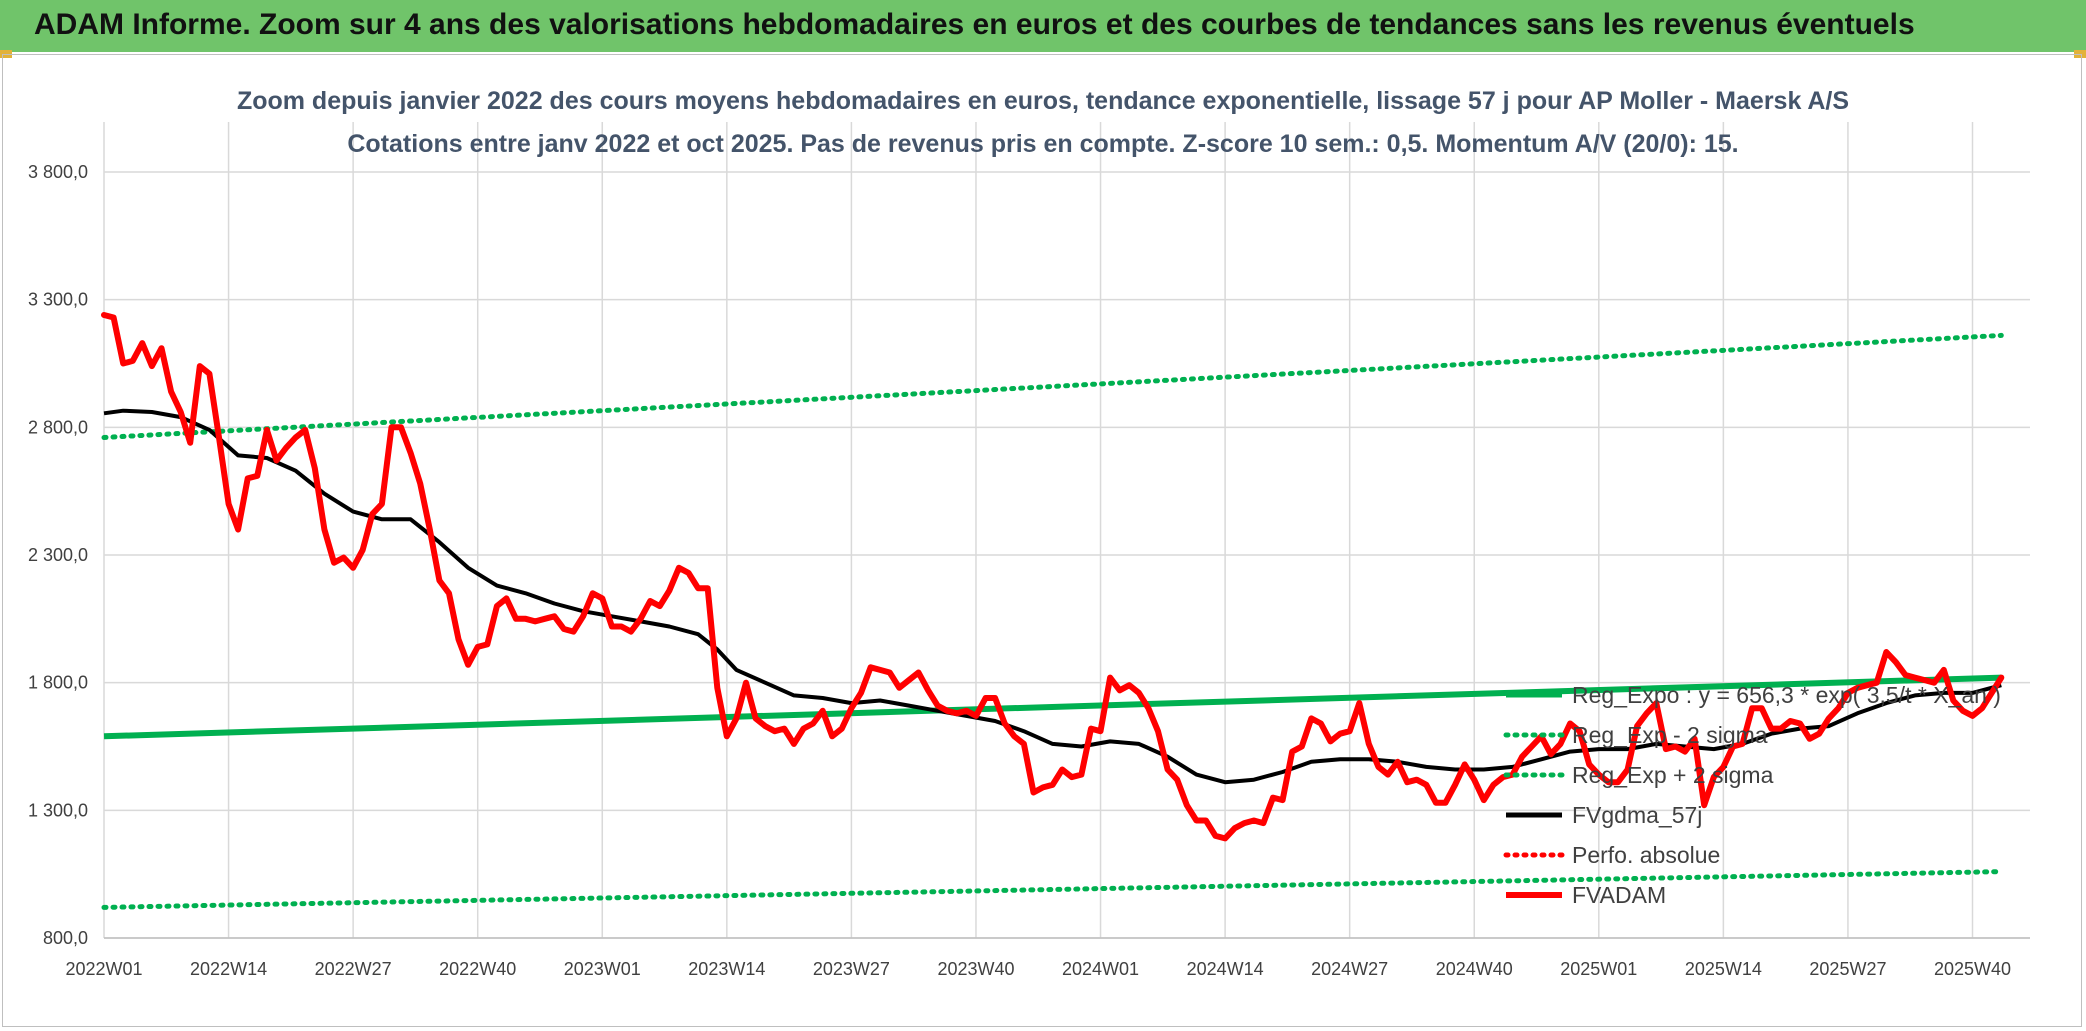  Describe the element at coordinates (975, 969) in the screenshot. I see `x-tick-label: 2023W40` at that location.